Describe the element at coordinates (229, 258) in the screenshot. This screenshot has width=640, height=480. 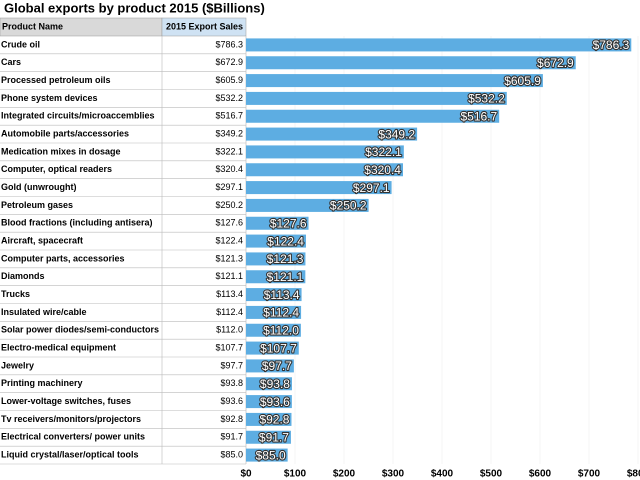
I see `table-value: $121.3` at that location.